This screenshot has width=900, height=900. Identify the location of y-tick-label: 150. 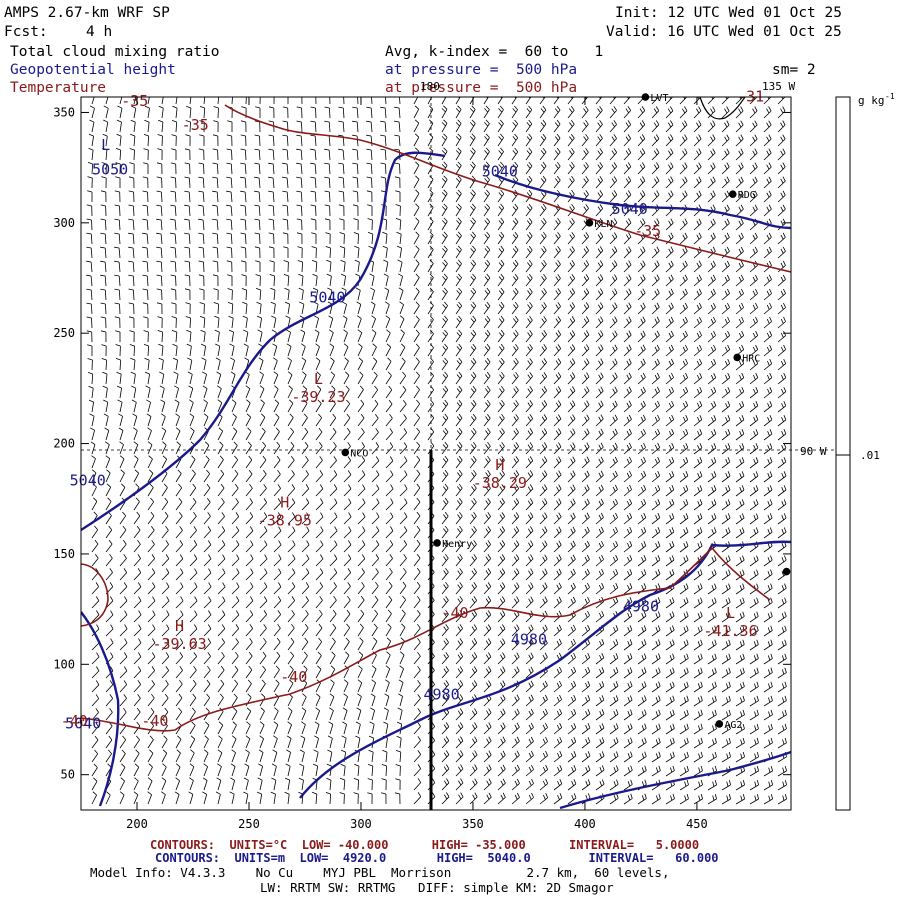
(64, 554).